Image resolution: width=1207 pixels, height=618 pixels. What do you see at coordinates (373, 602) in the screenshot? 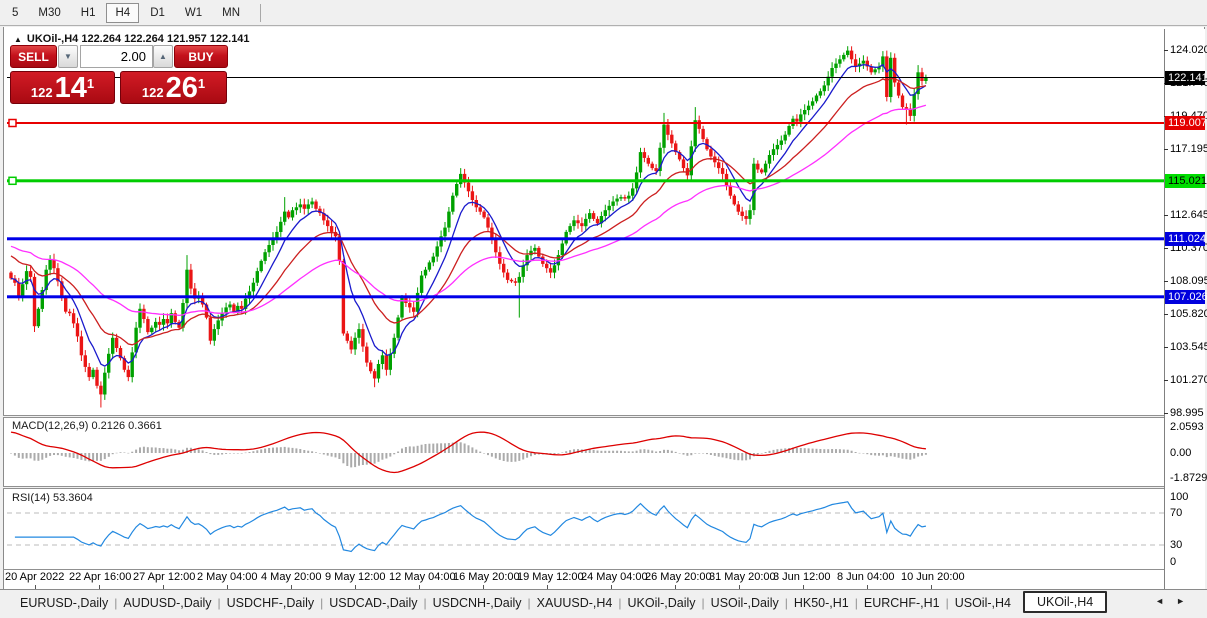
I see `chart-tab-usdcad-daily: USDCAD-,Daily` at bounding box center [373, 602].